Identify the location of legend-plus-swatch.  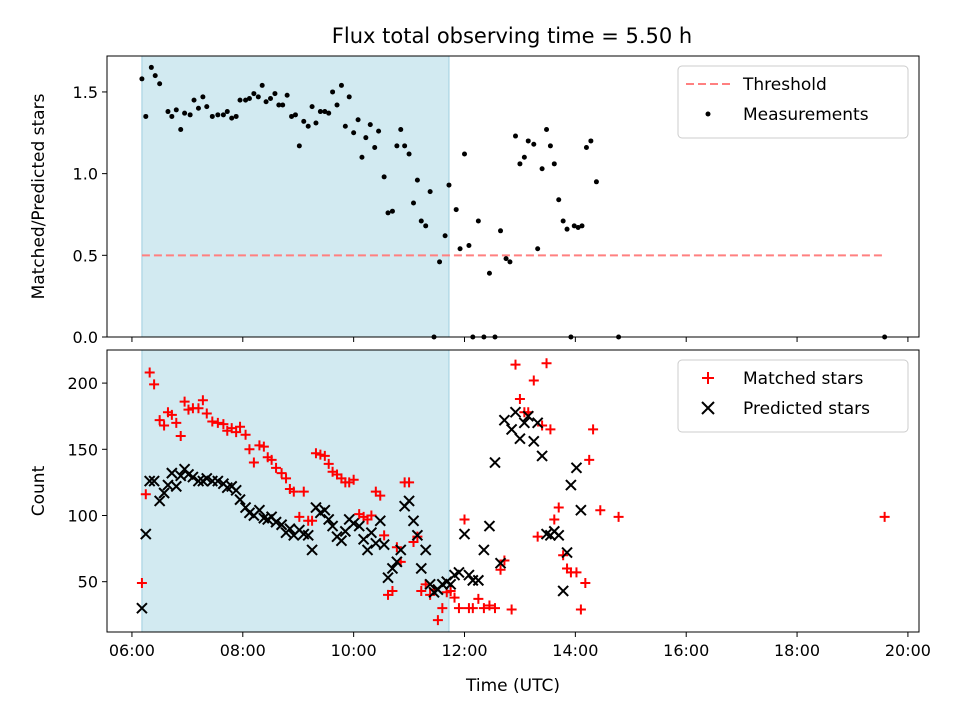
(708, 378).